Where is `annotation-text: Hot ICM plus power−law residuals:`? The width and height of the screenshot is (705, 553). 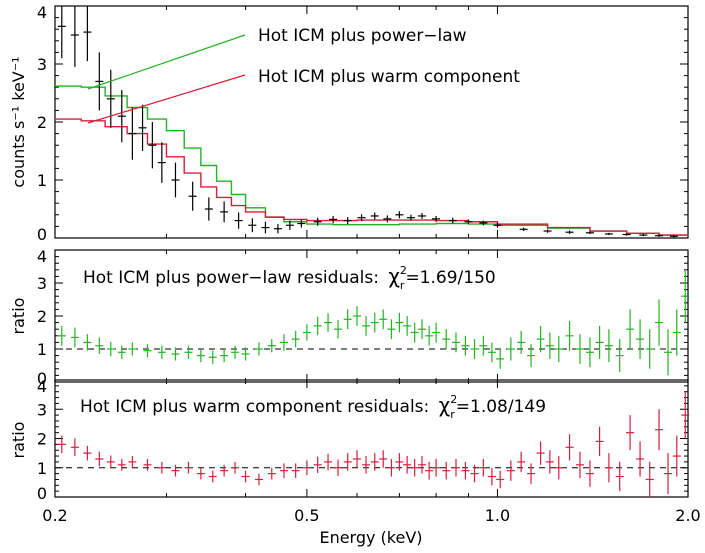 annotation-text: Hot ICM plus power−law residuals: is located at coordinates (233, 278).